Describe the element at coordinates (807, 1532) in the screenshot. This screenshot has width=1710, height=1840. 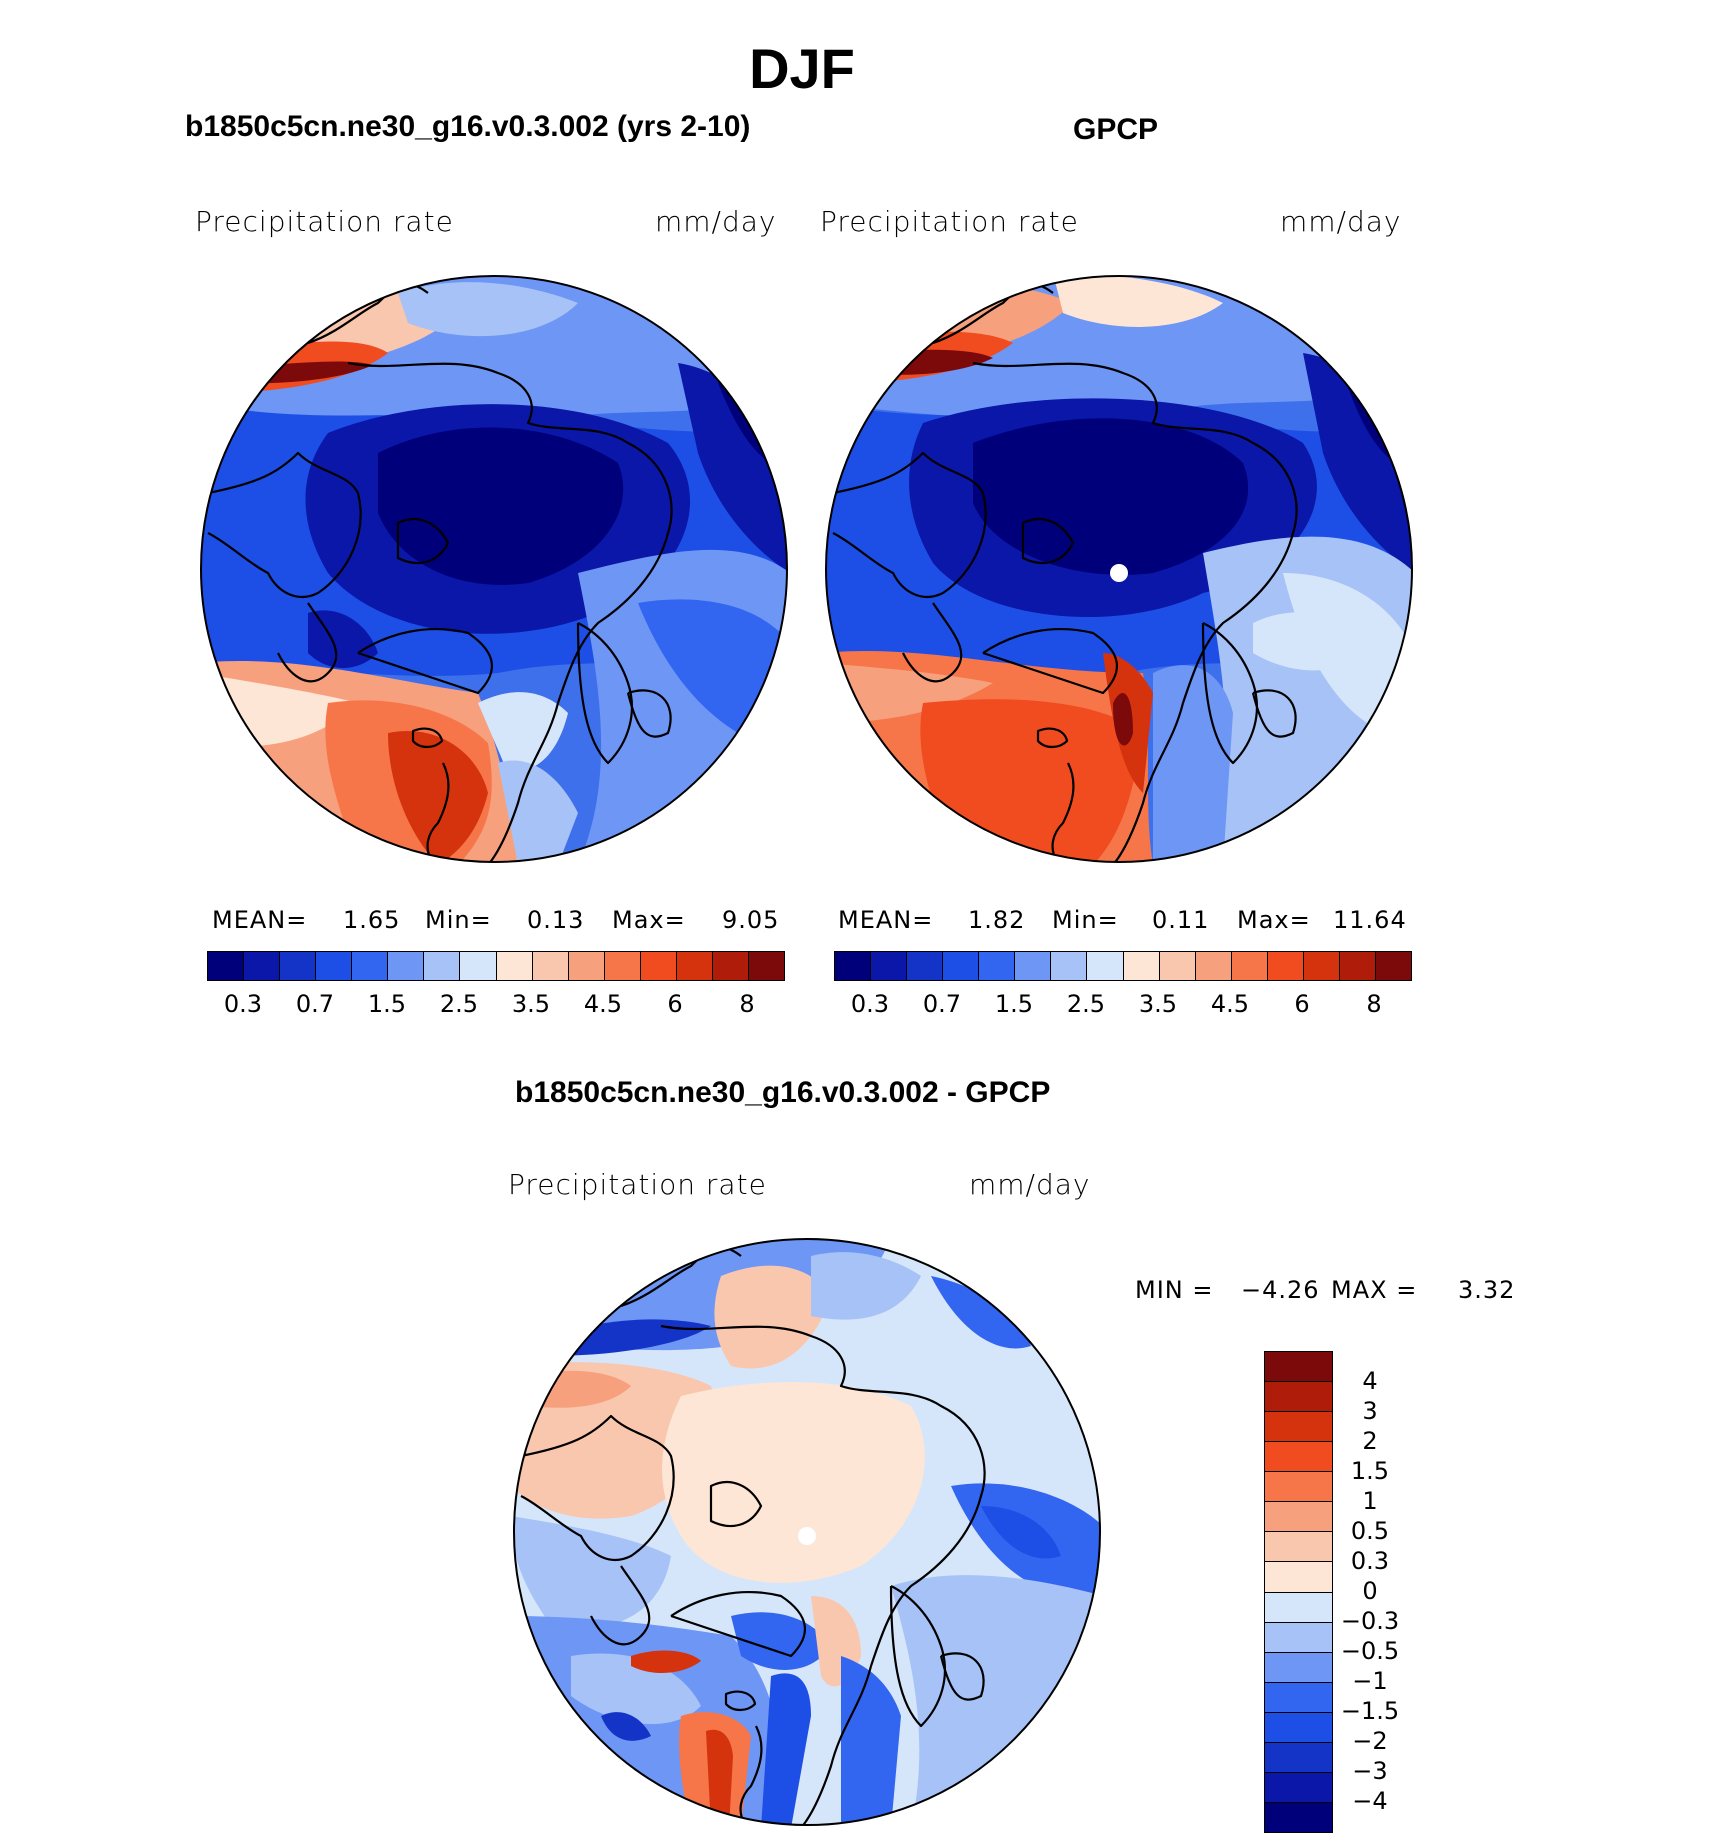
I see `diff-polar-map` at that location.